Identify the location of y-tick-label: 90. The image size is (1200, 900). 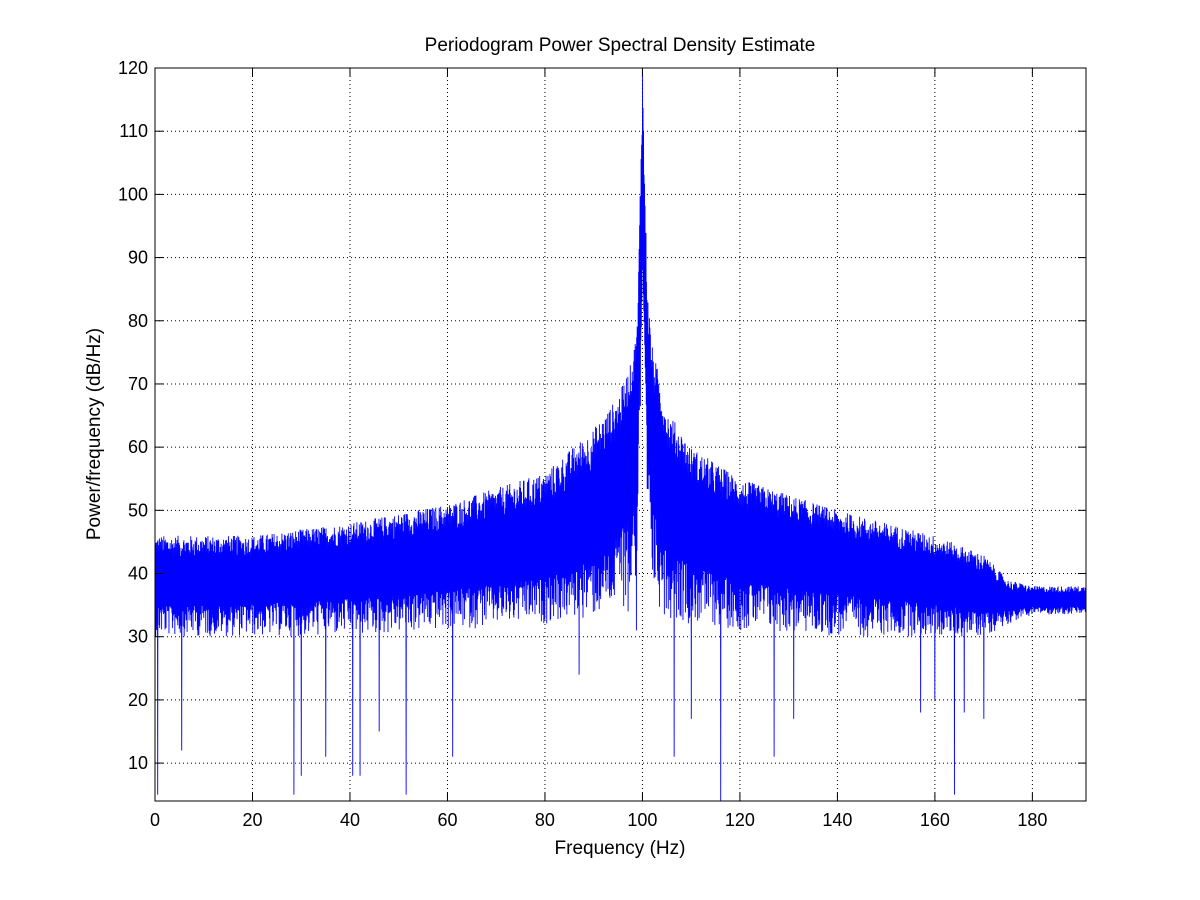
(138, 258).